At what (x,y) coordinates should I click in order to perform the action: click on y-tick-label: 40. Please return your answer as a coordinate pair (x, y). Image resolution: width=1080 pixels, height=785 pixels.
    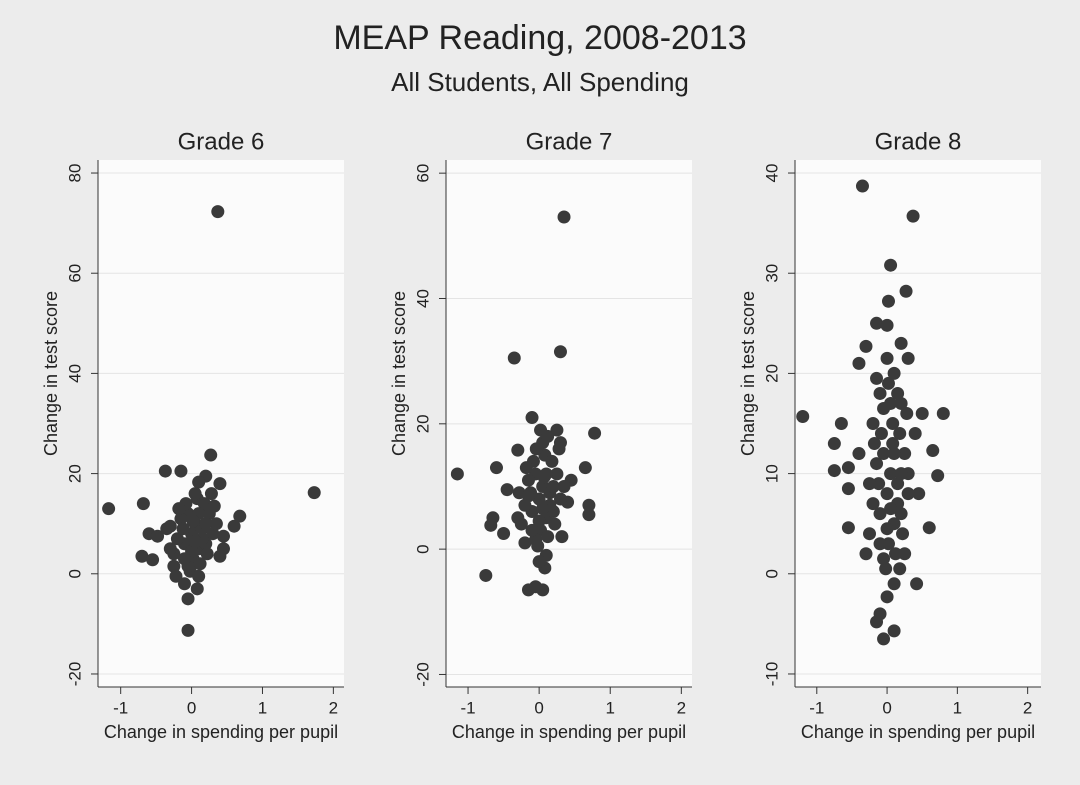
    Looking at the image, I should click on (74, 373).